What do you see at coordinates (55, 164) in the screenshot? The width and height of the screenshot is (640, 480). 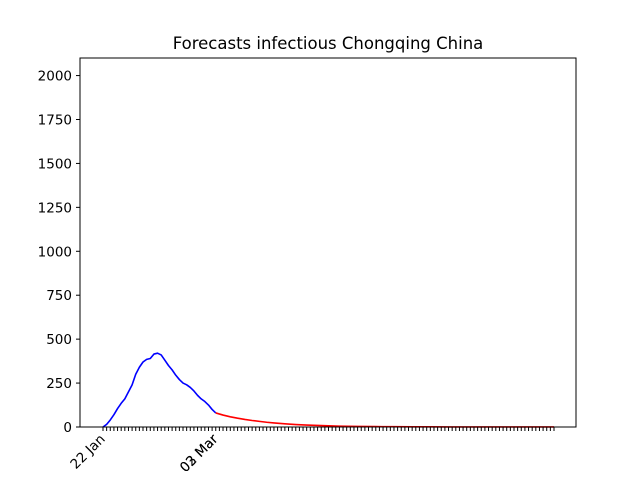 I see `y-tick-label: 1500` at bounding box center [55, 164].